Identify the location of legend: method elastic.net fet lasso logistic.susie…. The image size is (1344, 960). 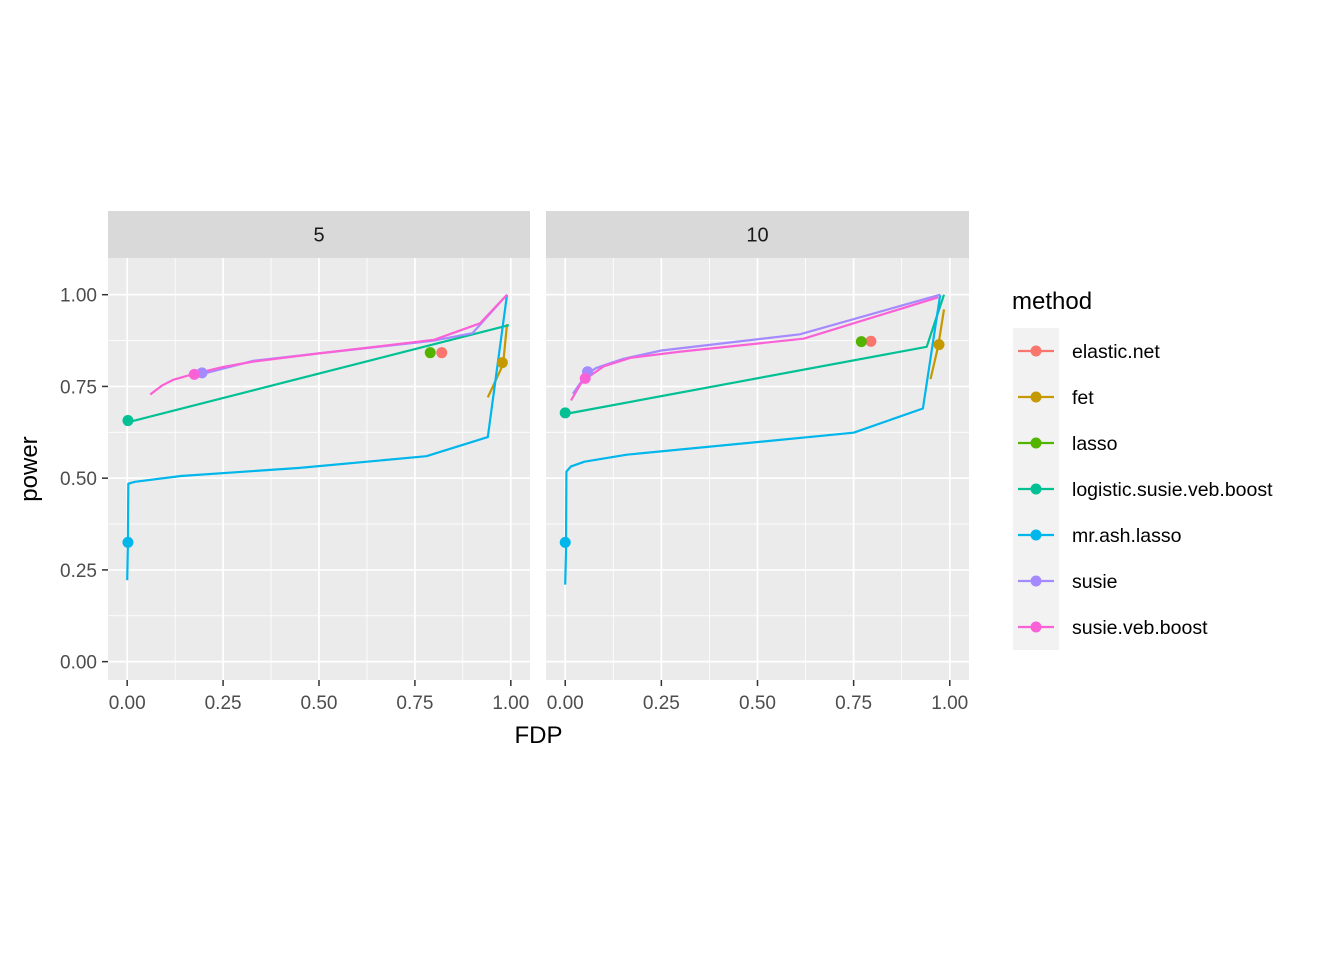
(1142, 469).